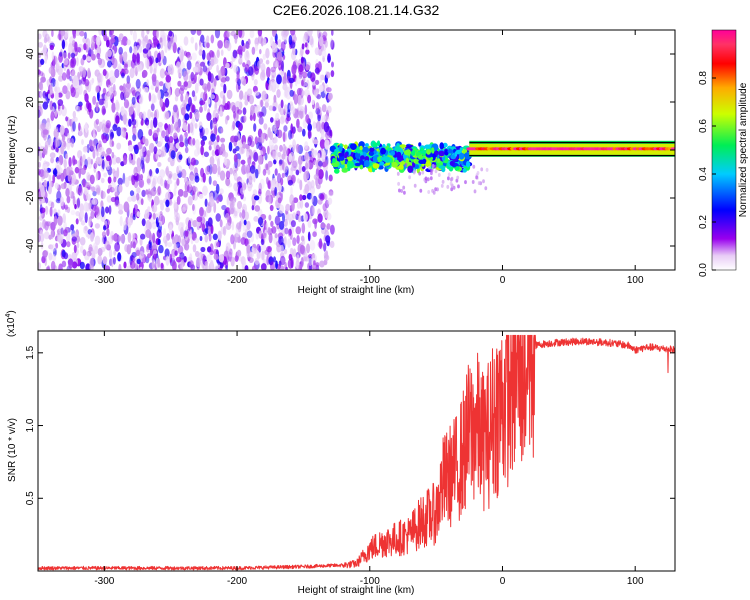  What do you see at coordinates (30, 245) in the screenshot?
I see `y-tick-label: -40` at bounding box center [30, 245].